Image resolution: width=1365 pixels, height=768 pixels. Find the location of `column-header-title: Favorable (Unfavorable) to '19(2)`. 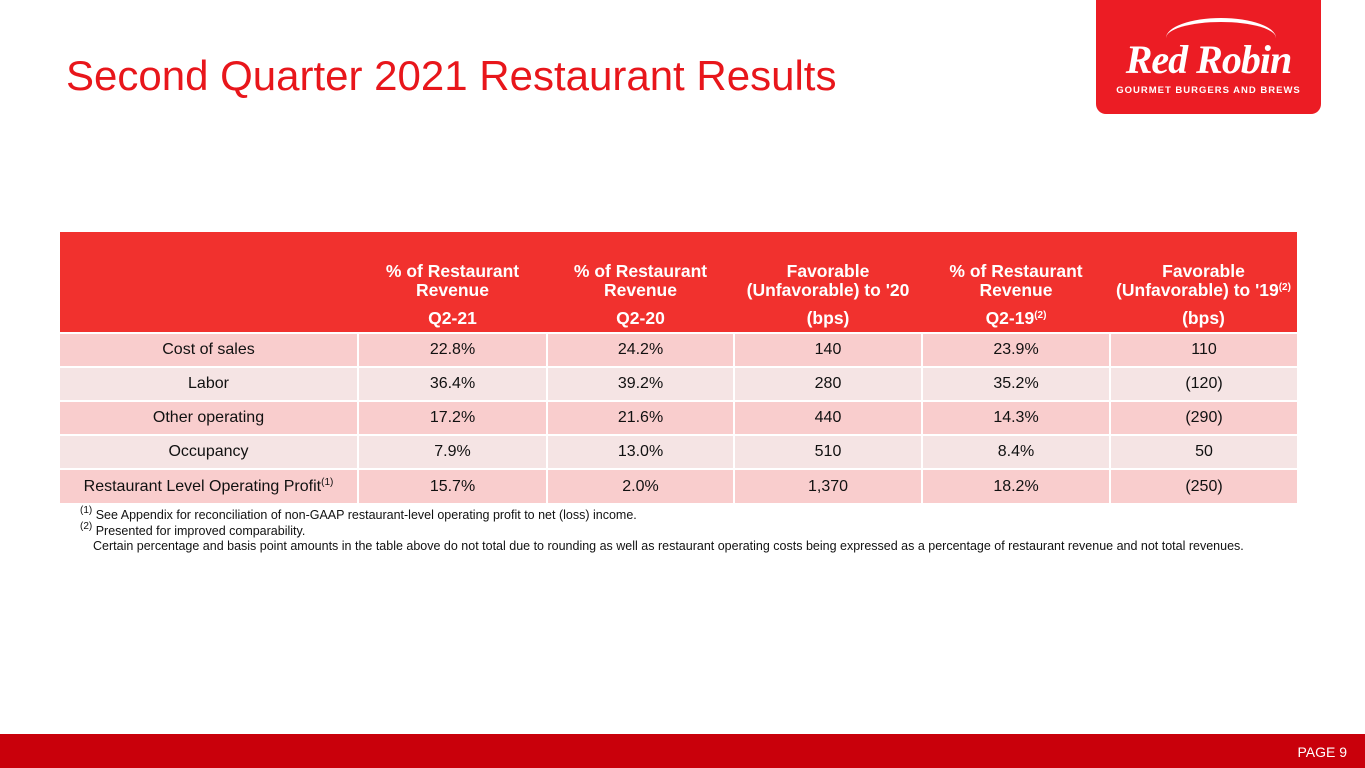

column-header-title: Favorable (Unfavorable) to '19(2) is located at coordinates (1203, 269).